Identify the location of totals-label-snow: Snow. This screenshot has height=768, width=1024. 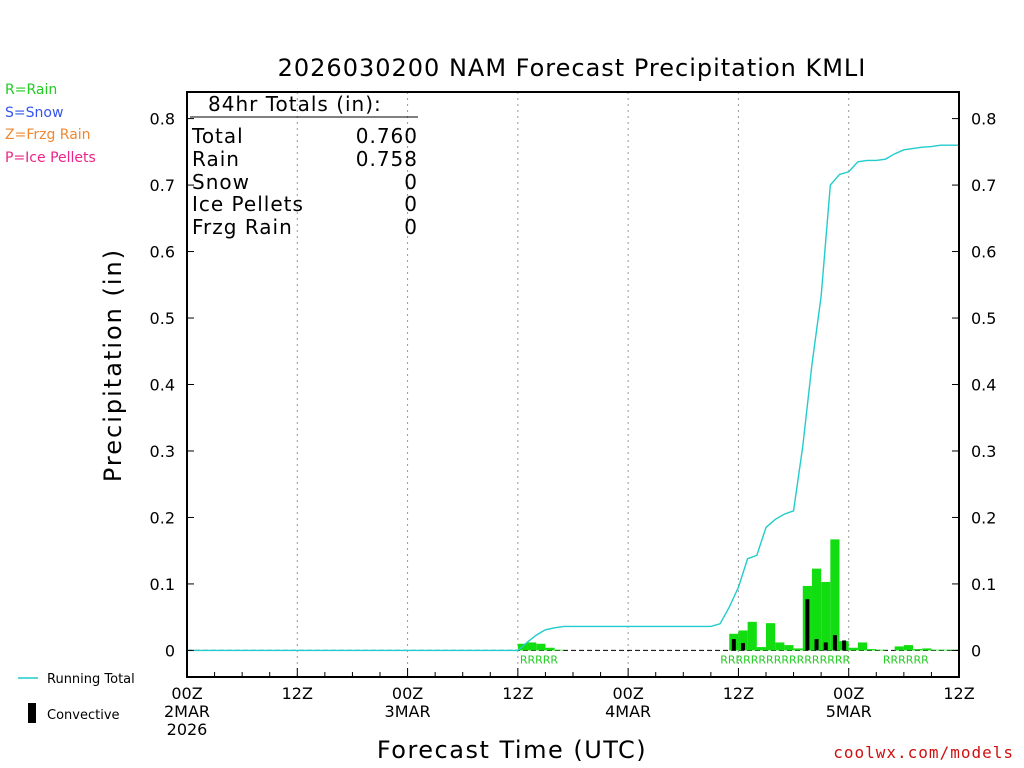
(221, 182).